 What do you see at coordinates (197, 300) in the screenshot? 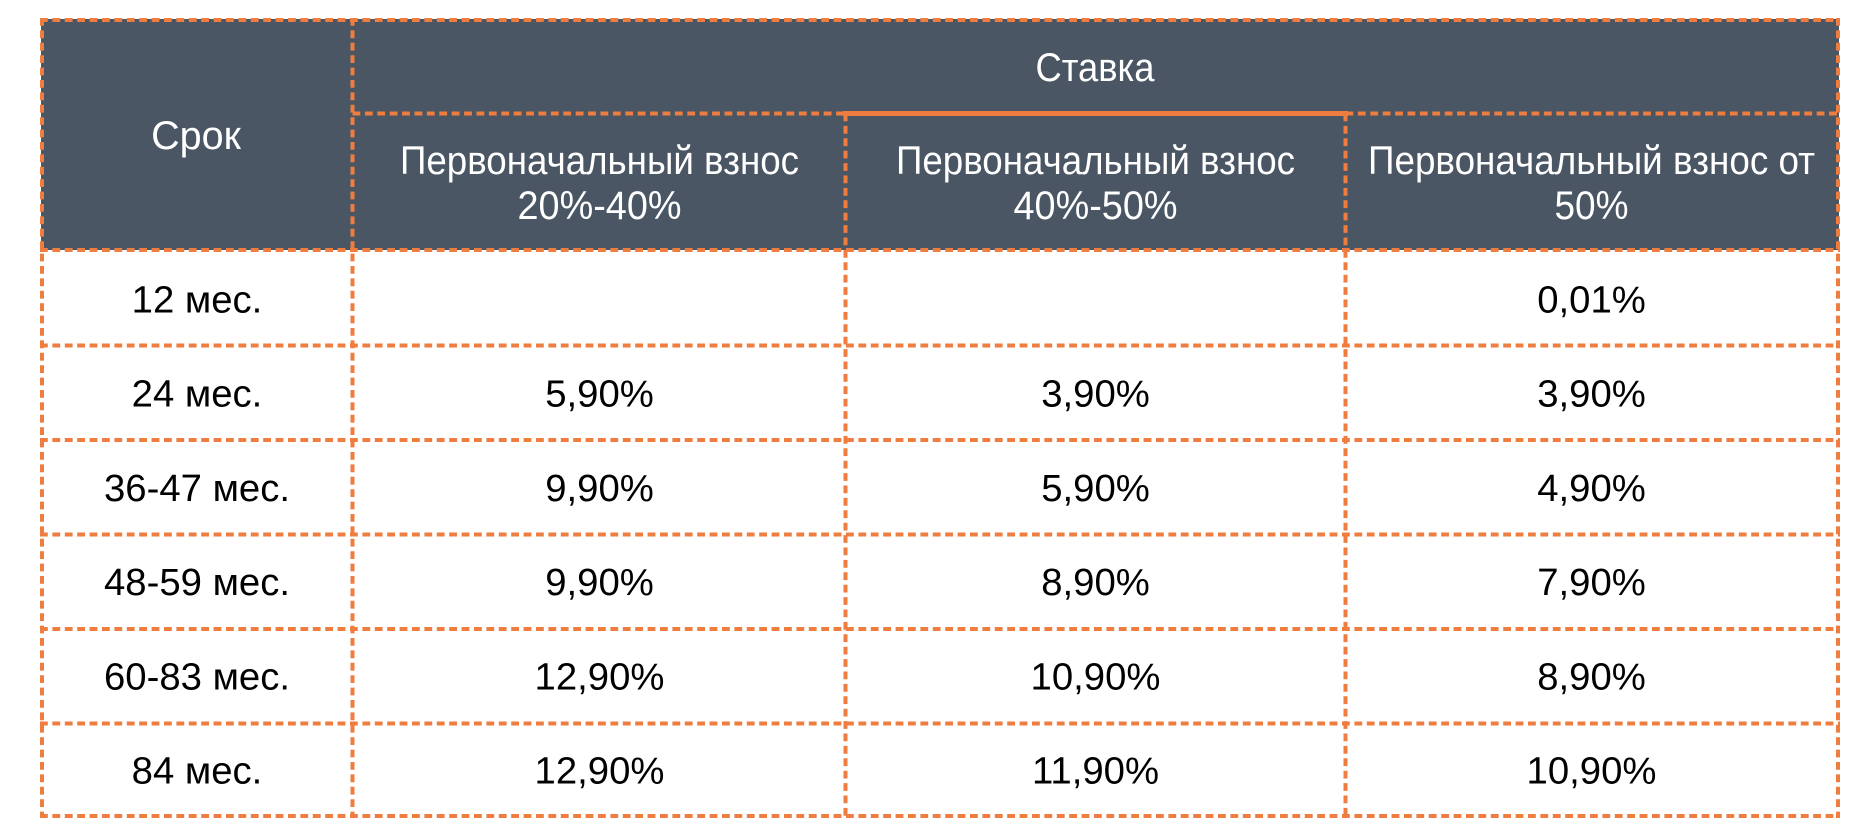
I see `svg-text: 12 мес.` at bounding box center [197, 300].